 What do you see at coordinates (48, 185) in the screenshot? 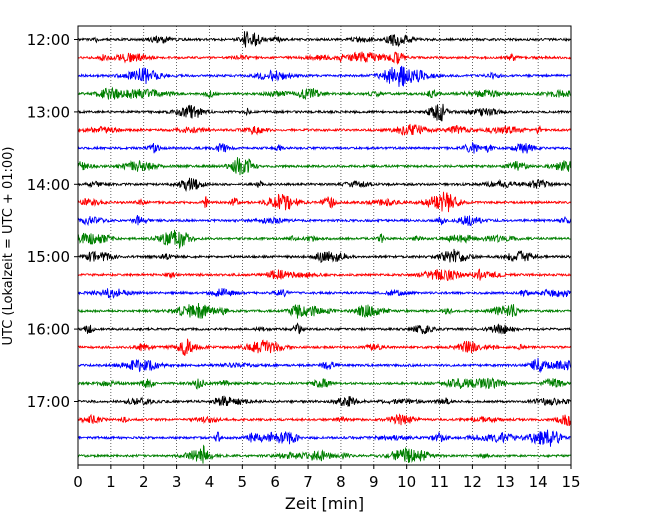
I see `y-tick-label: 14:00` at bounding box center [48, 185].